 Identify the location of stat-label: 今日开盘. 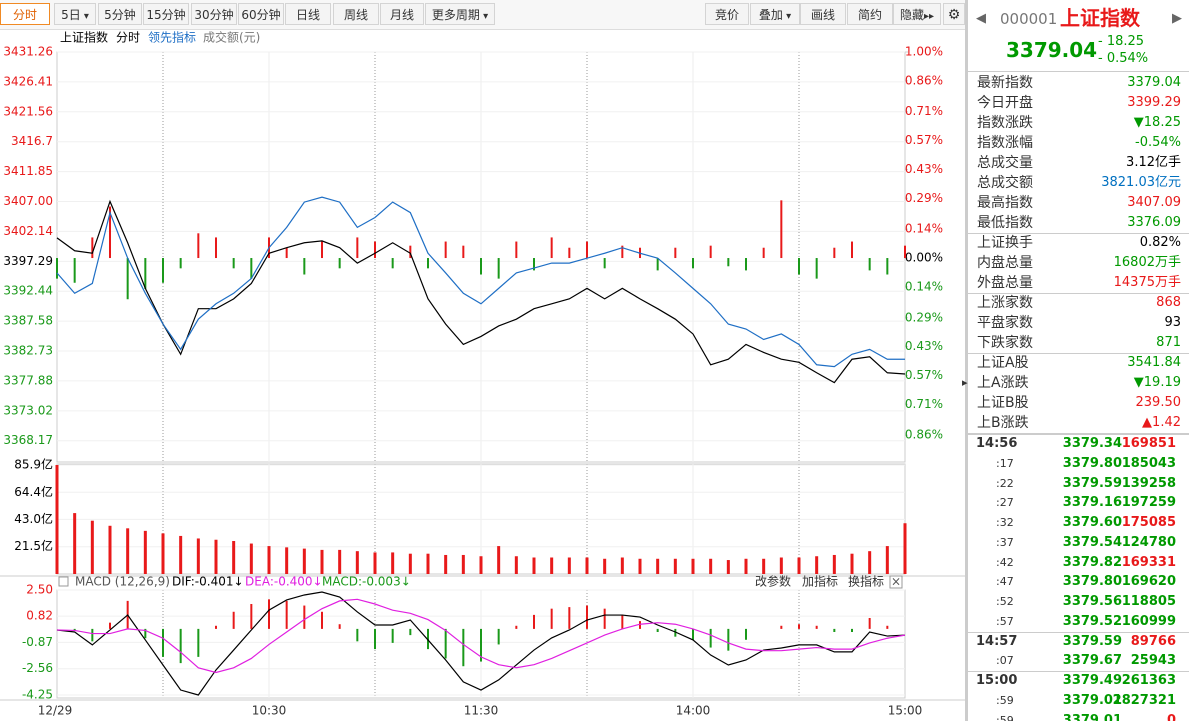
(1005, 103).